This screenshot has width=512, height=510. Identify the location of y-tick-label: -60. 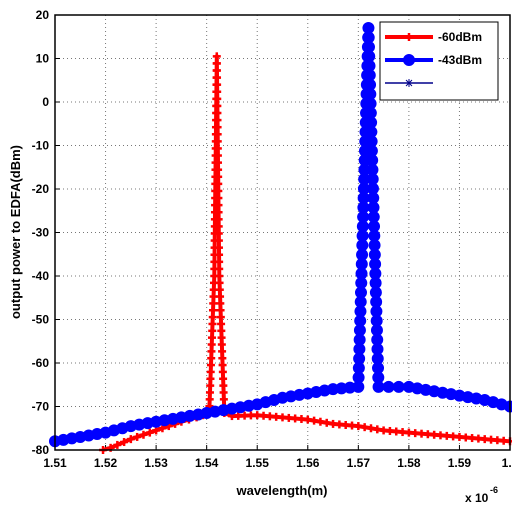
(41, 363).